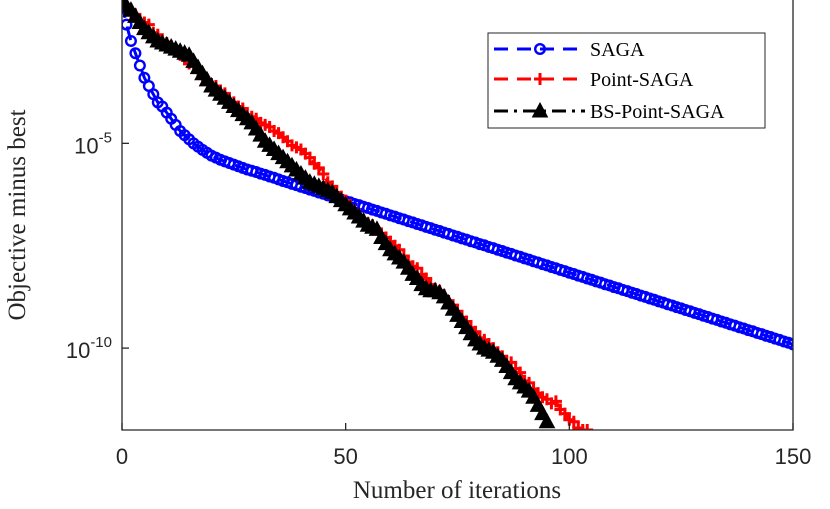 The height and width of the screenshot is (509, 830). What do you see at coordinates (657, 112) in the screenshot?
I see `legend-label: BS-Point-SAGA` at bounding box center [657, 112].